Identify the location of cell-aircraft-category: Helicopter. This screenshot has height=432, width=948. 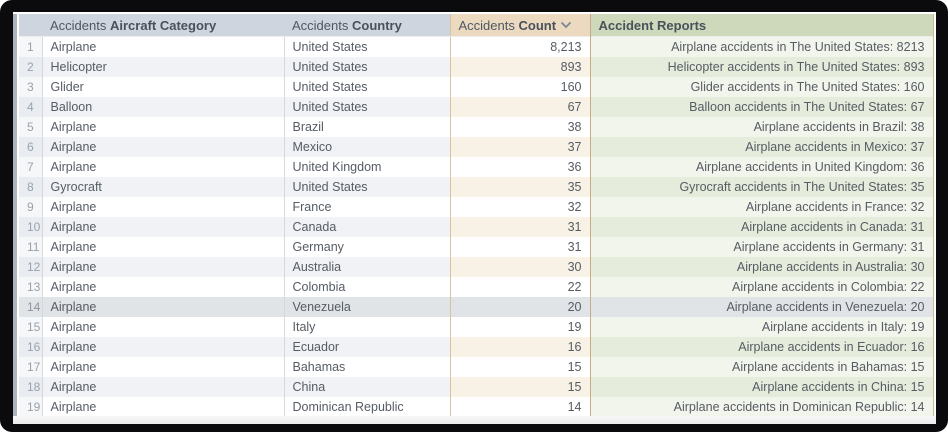
(163, 67).